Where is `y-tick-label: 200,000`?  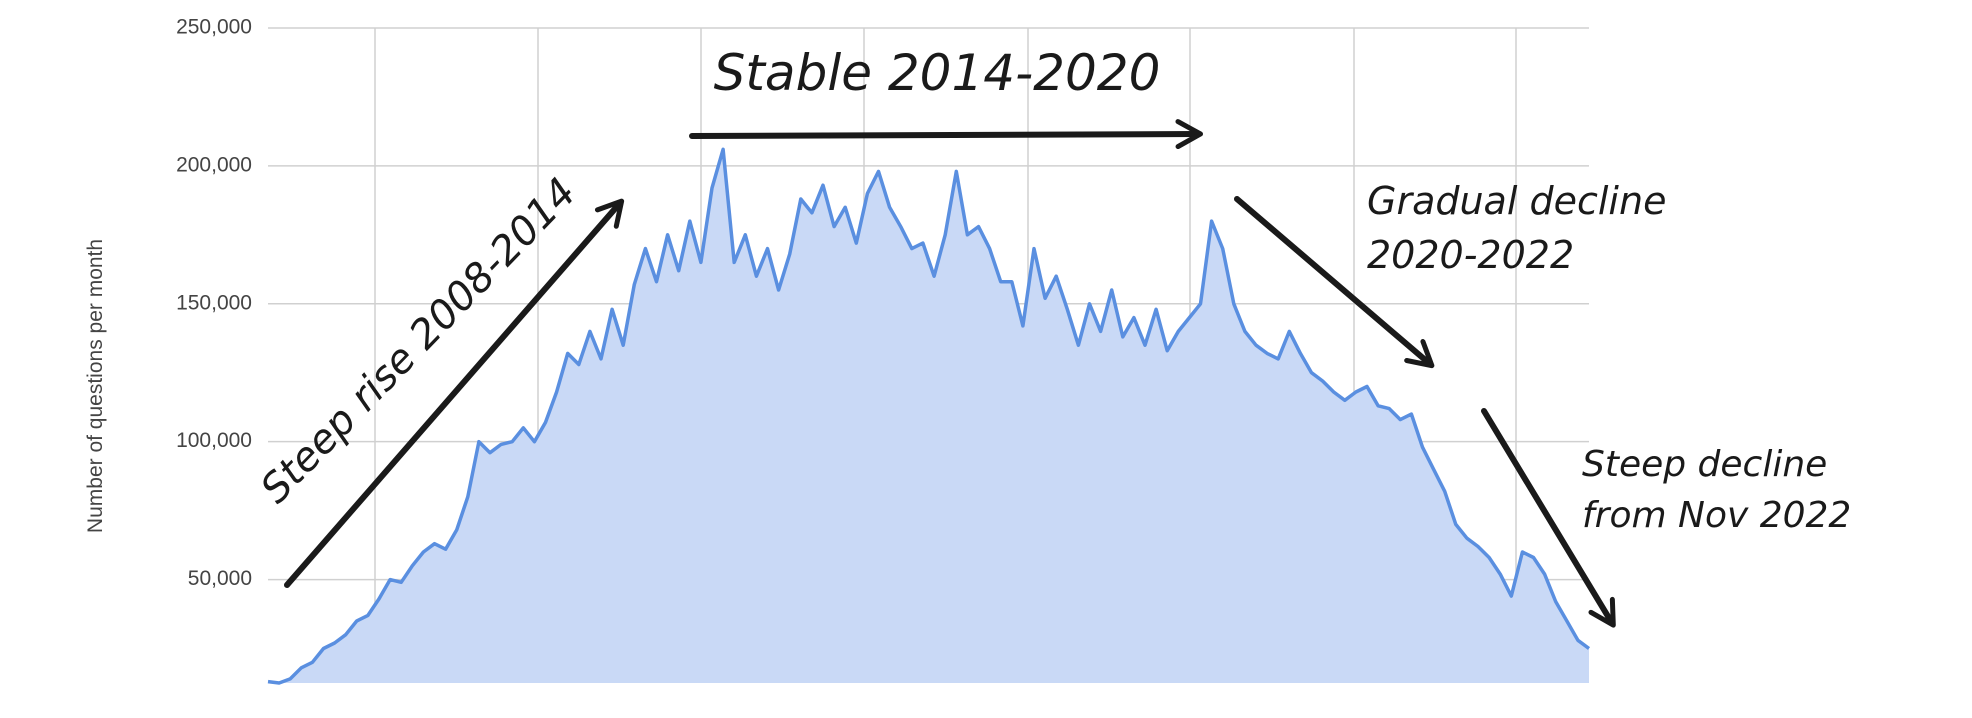 y-tick-label: 200,000 is located at coordinates (214, 164).